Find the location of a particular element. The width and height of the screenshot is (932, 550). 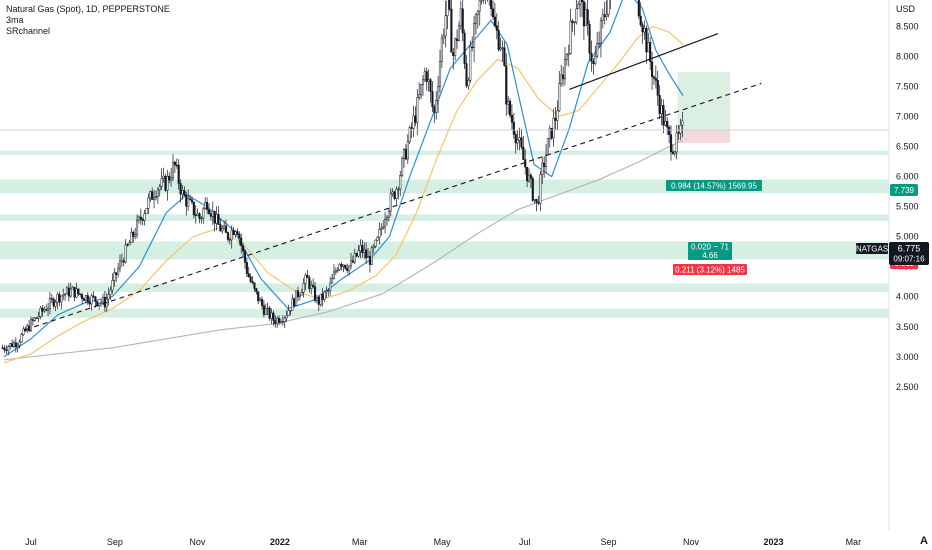

tradingview-logo: A is located at coordinates (924, 541).